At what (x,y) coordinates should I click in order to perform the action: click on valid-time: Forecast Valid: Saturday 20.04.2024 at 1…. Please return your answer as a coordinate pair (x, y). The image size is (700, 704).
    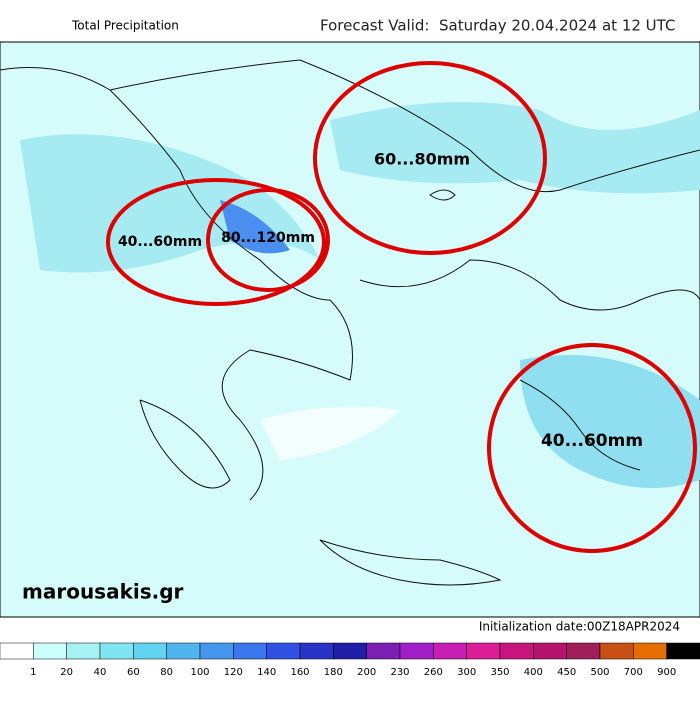
    Looking at the image, I should click on (497, 26).